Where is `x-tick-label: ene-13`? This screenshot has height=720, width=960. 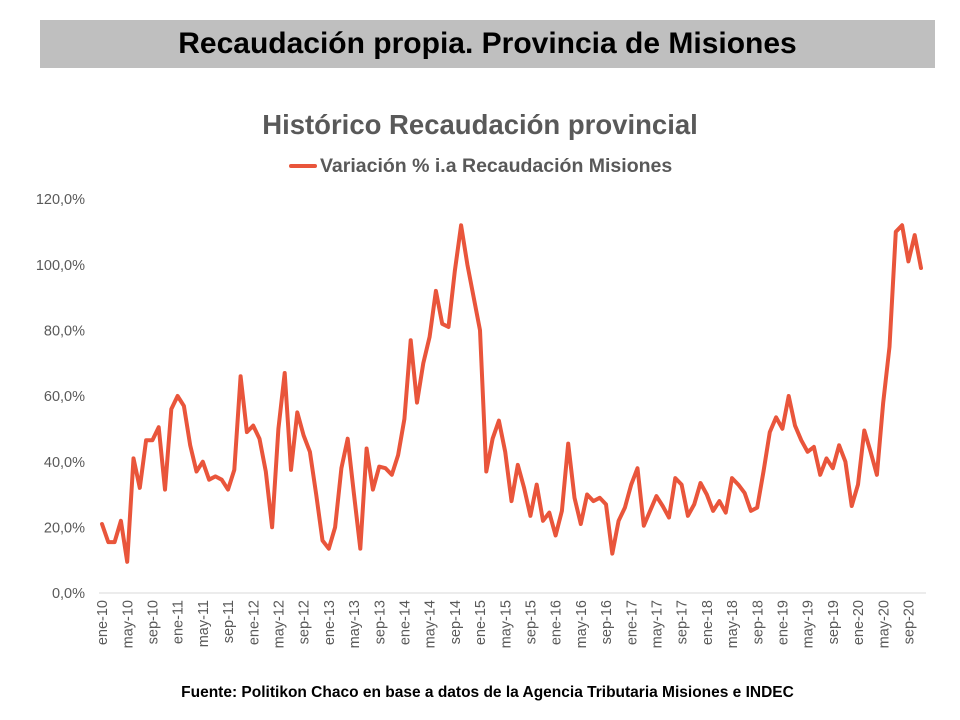 x-tick-label: ene-13 is located at coordinates (330, 622).